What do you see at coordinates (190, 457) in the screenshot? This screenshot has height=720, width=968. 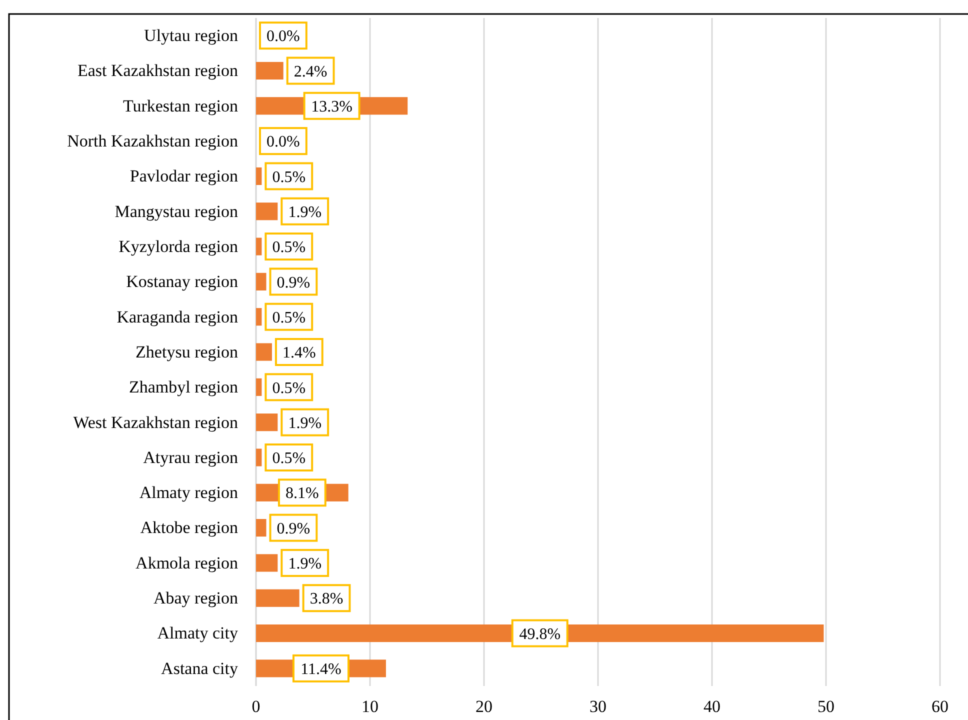 I see `y-tick-label: Atyrau region` at bounding box center [190, 457].